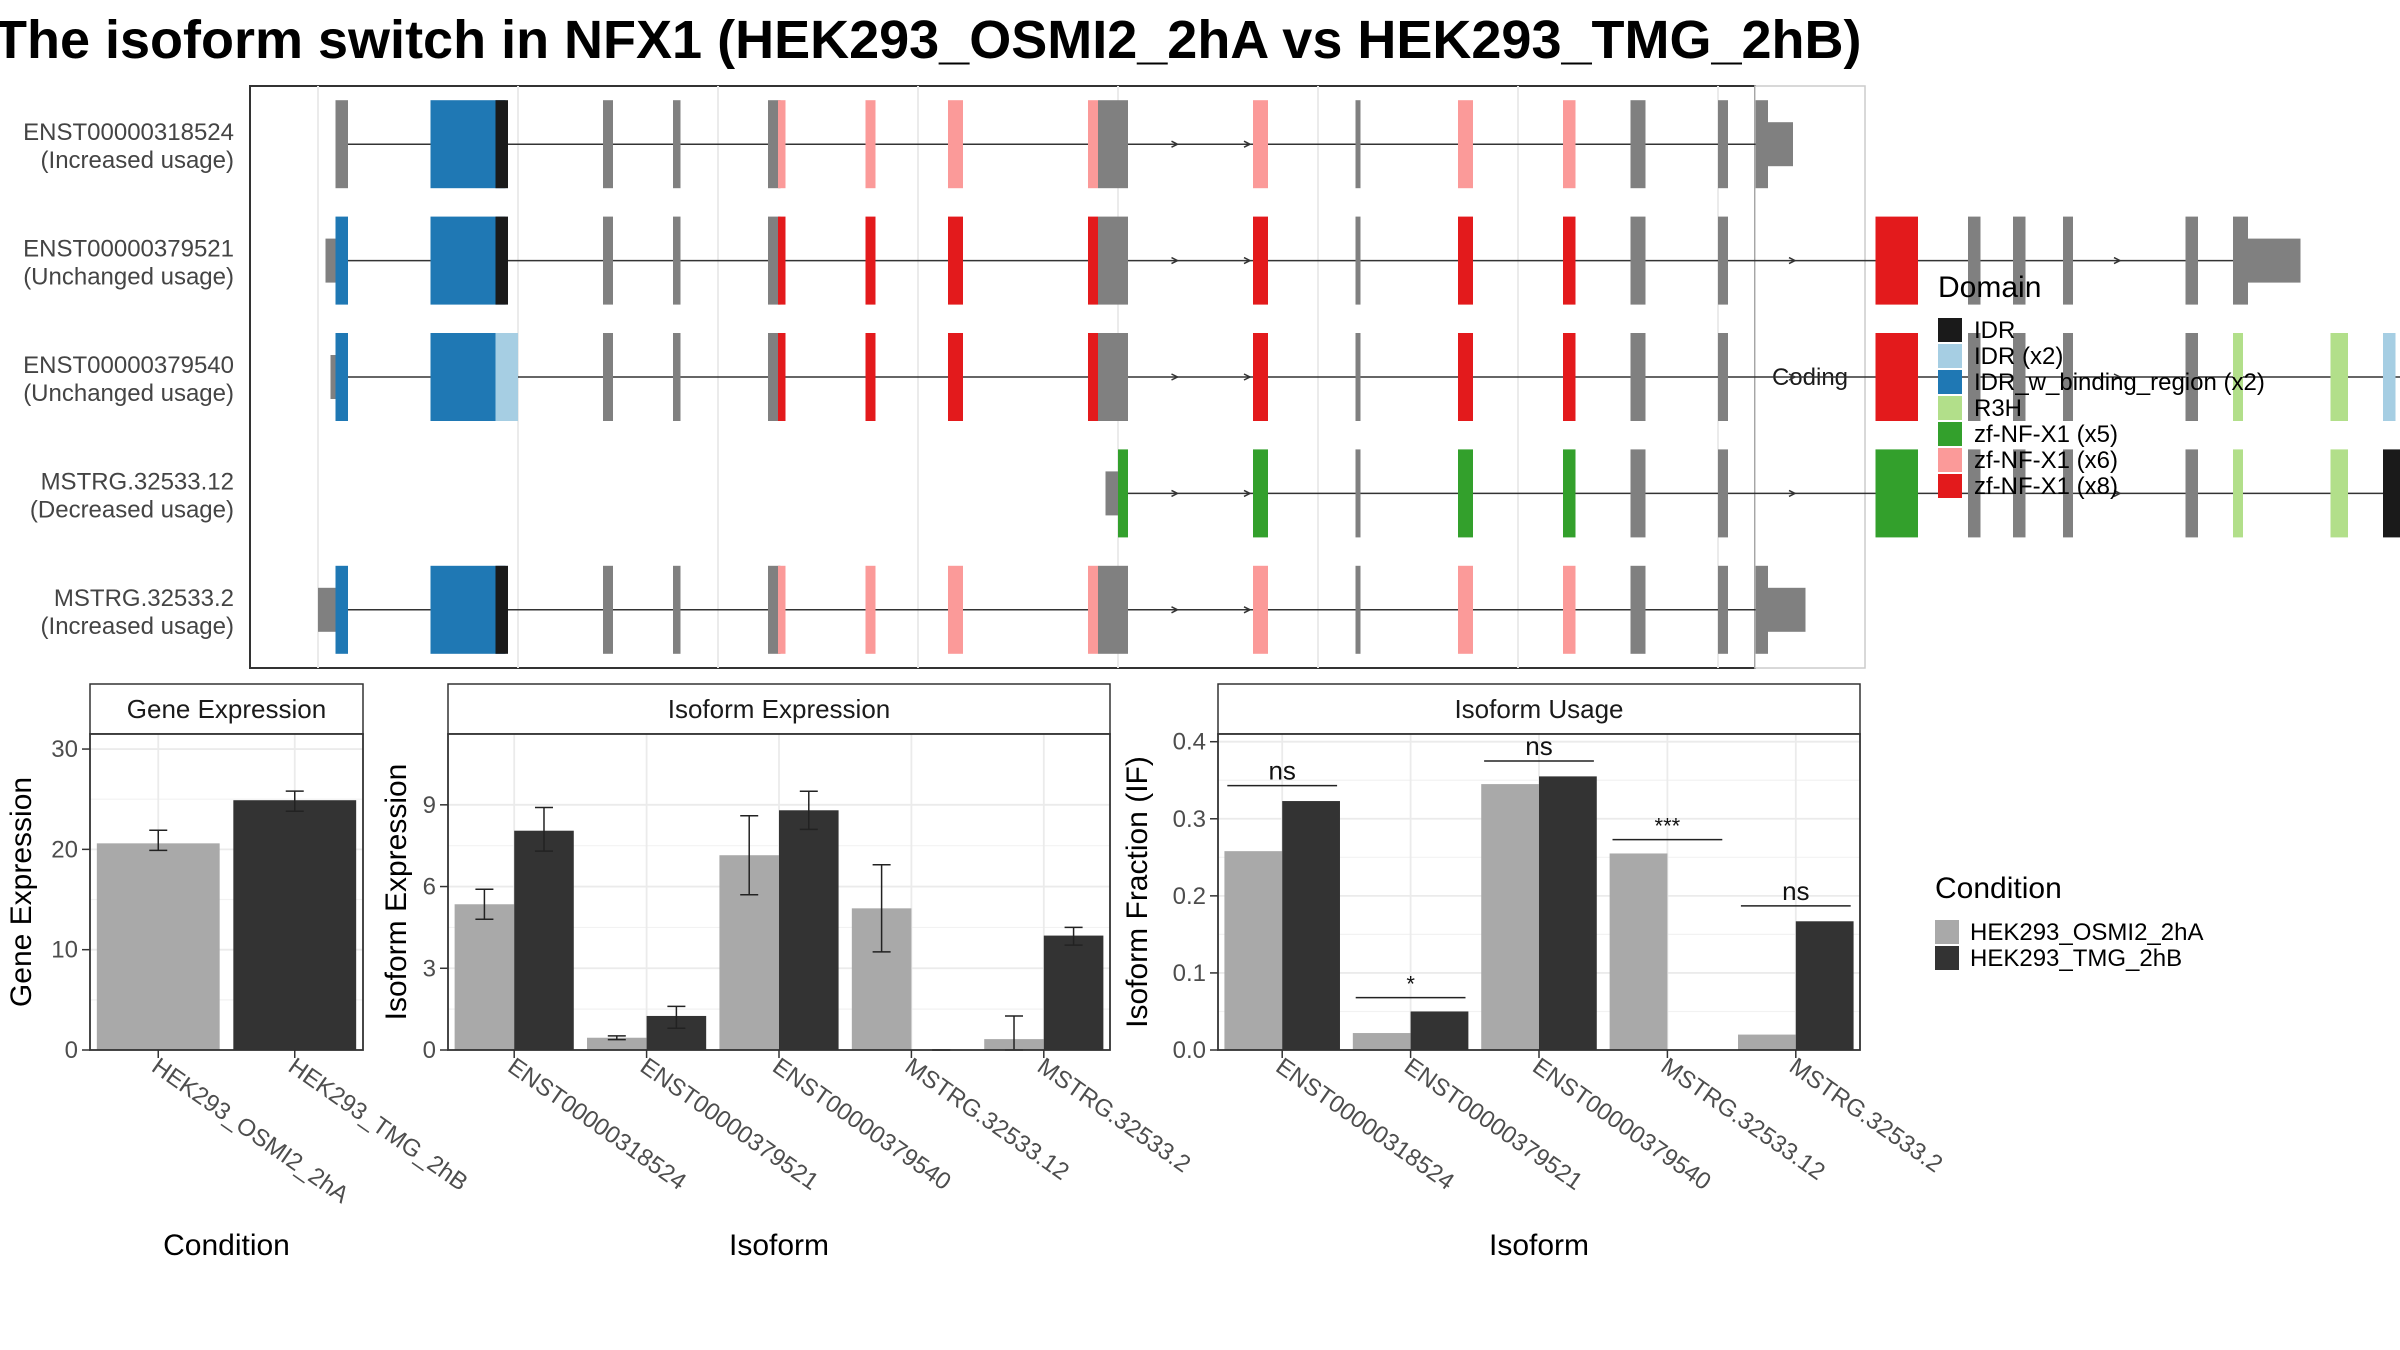 This screenshot has width=2400, height=1350. What do you see at coordinates (2119, 382) in the screenshot?
I see `domain-legend-label: IDR_w_binding_region (x2)` at bounding box center [2119, 382].